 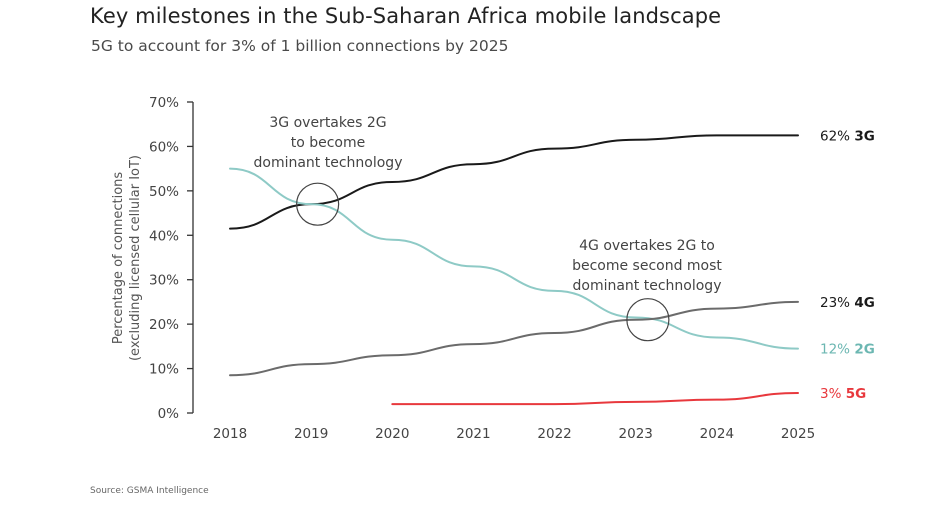 I want to click on series-end-label-4g: 23% 4G, so click(x=847, y=303).